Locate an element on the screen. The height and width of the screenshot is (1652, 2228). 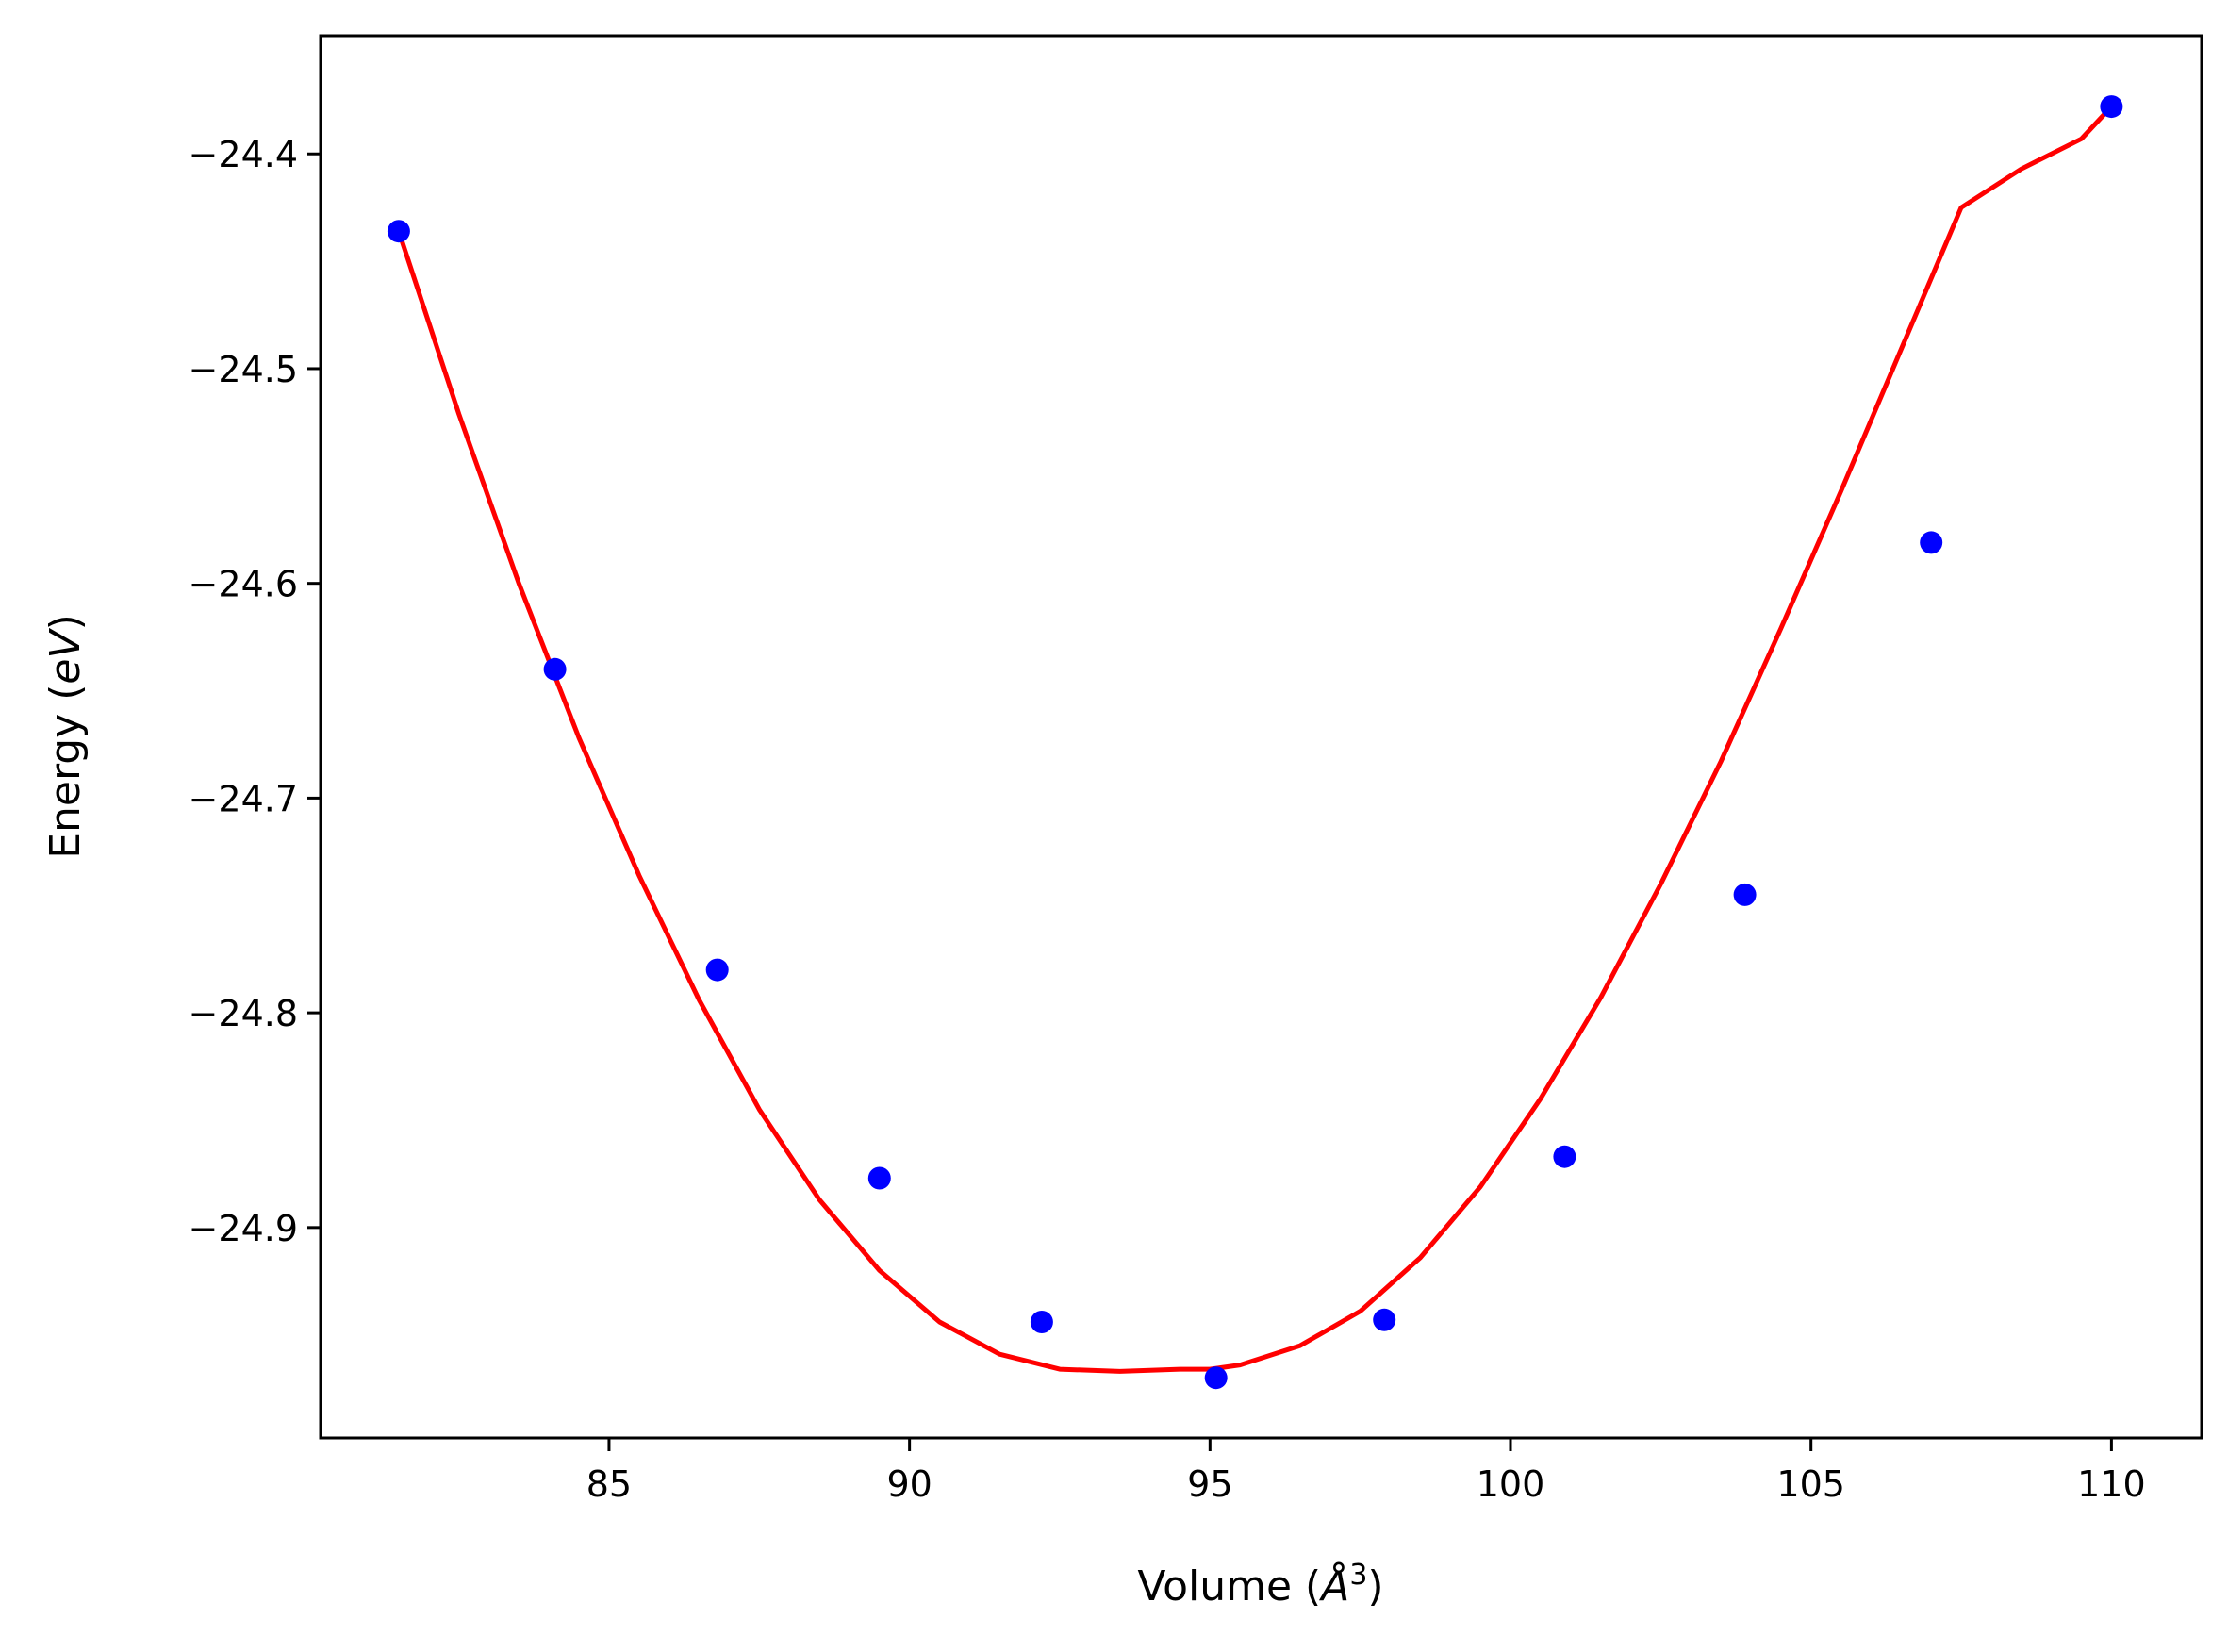
x-axis-label-symbol: Å is located at coordinates (1333, 1586).